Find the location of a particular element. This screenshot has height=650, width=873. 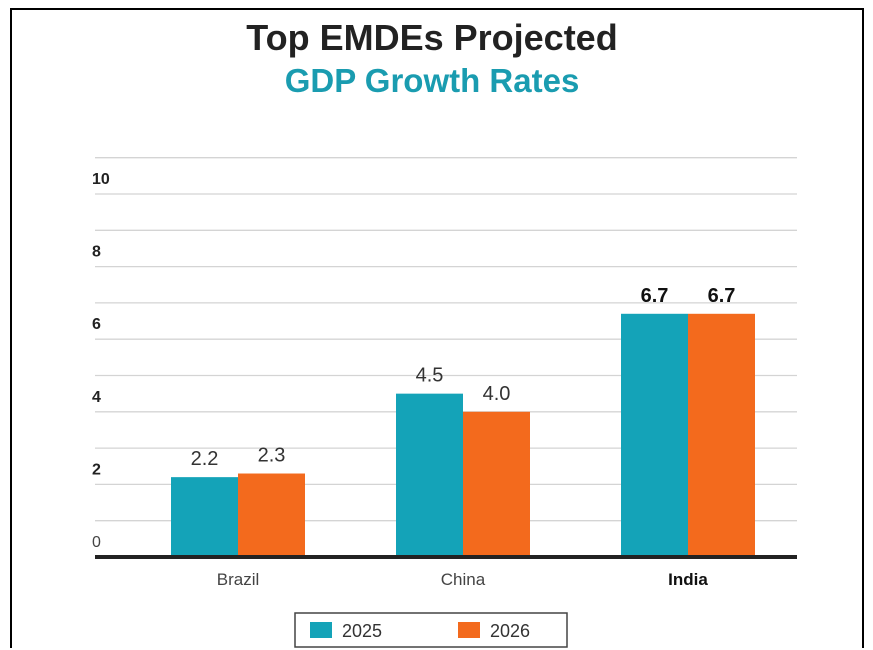

y-tick-label: 6 is located at coordinates (96, 324).